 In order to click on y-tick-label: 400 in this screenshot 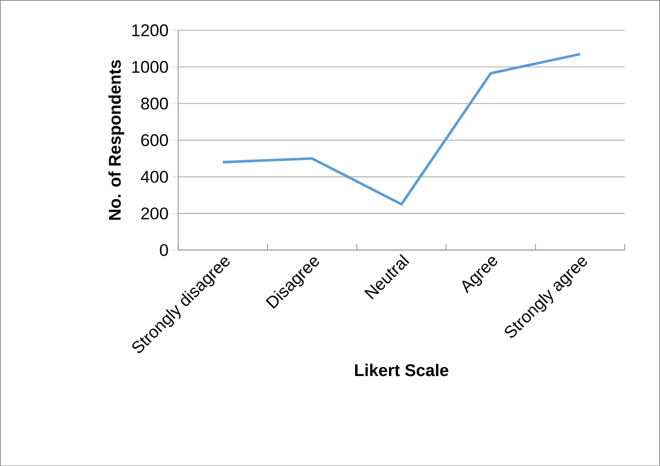, I will do `click(154, 176)`.